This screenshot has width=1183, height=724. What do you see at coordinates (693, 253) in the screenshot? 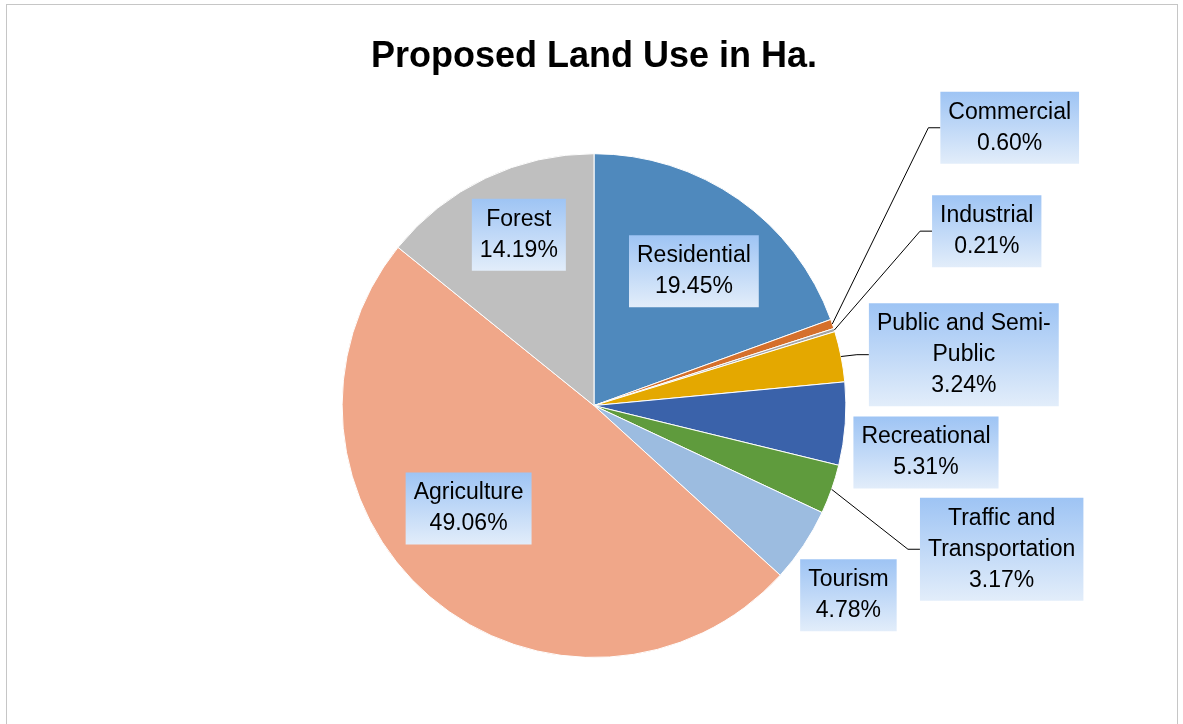
I see `slice-label: Residential` at bounding box center [693, 253].